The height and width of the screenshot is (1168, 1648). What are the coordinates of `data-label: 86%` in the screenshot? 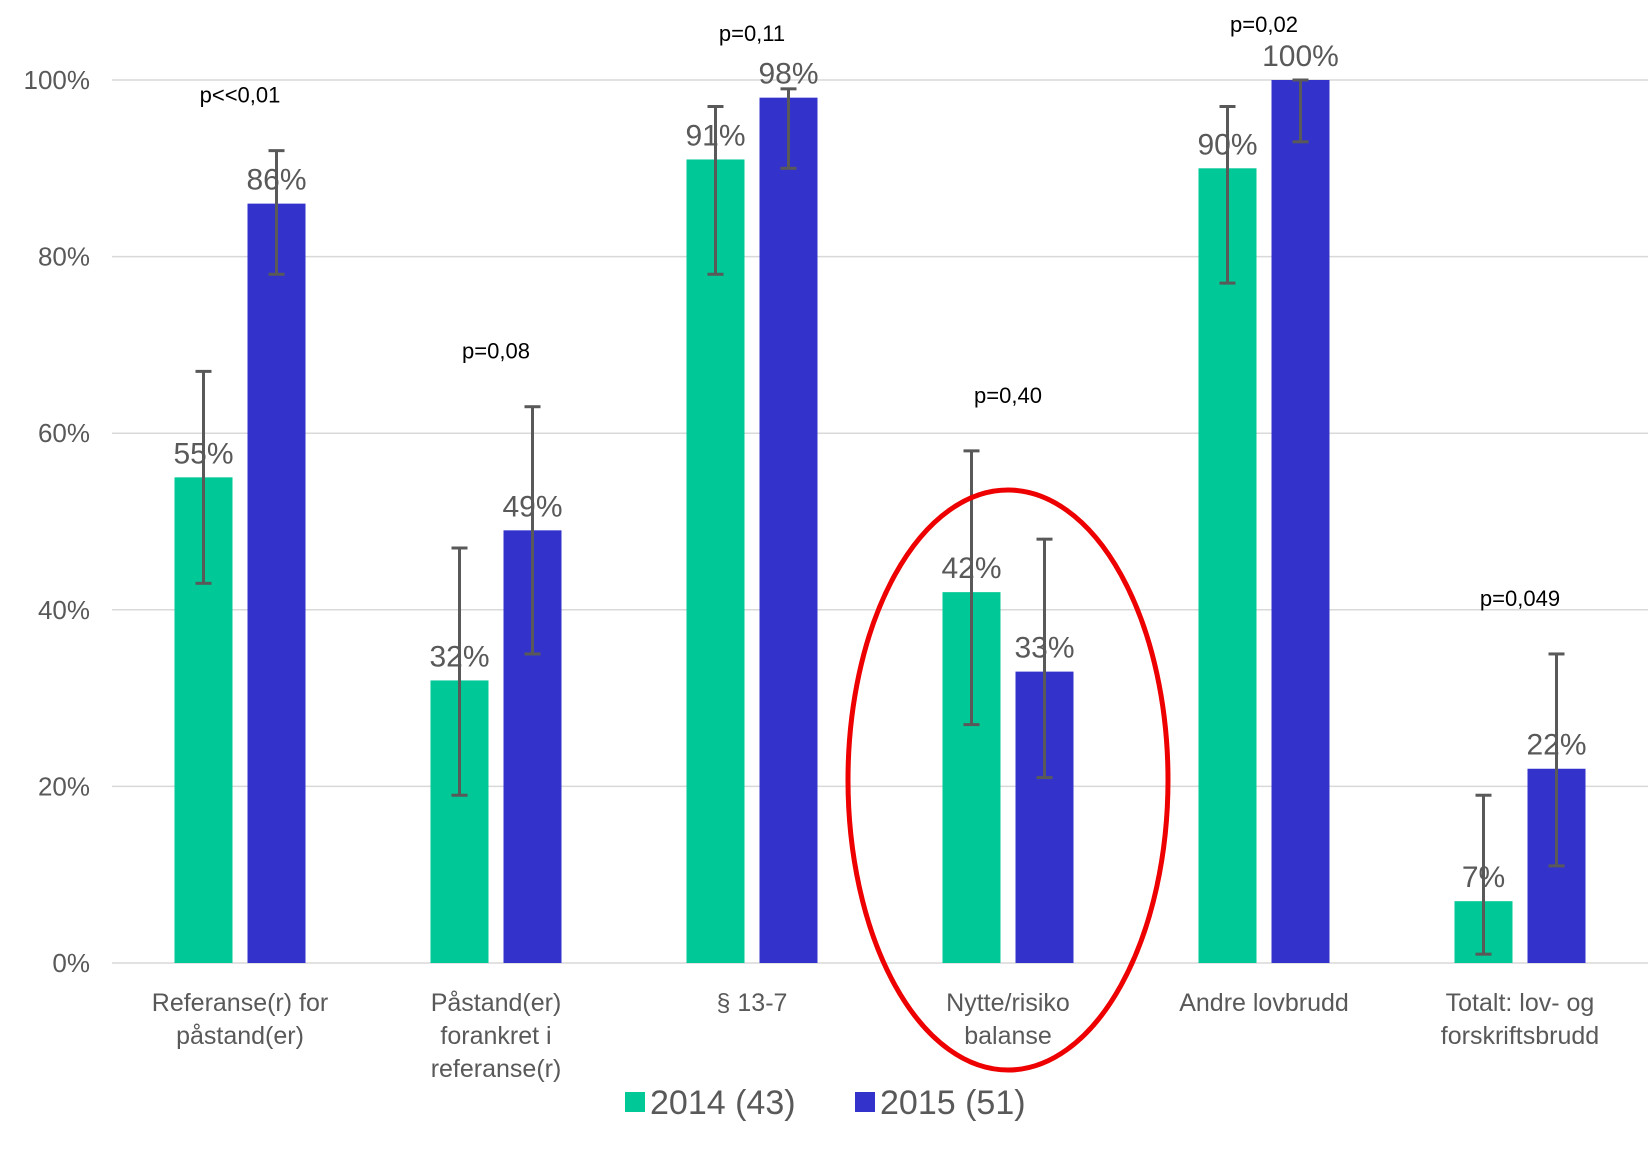 It's located at (276, 180).